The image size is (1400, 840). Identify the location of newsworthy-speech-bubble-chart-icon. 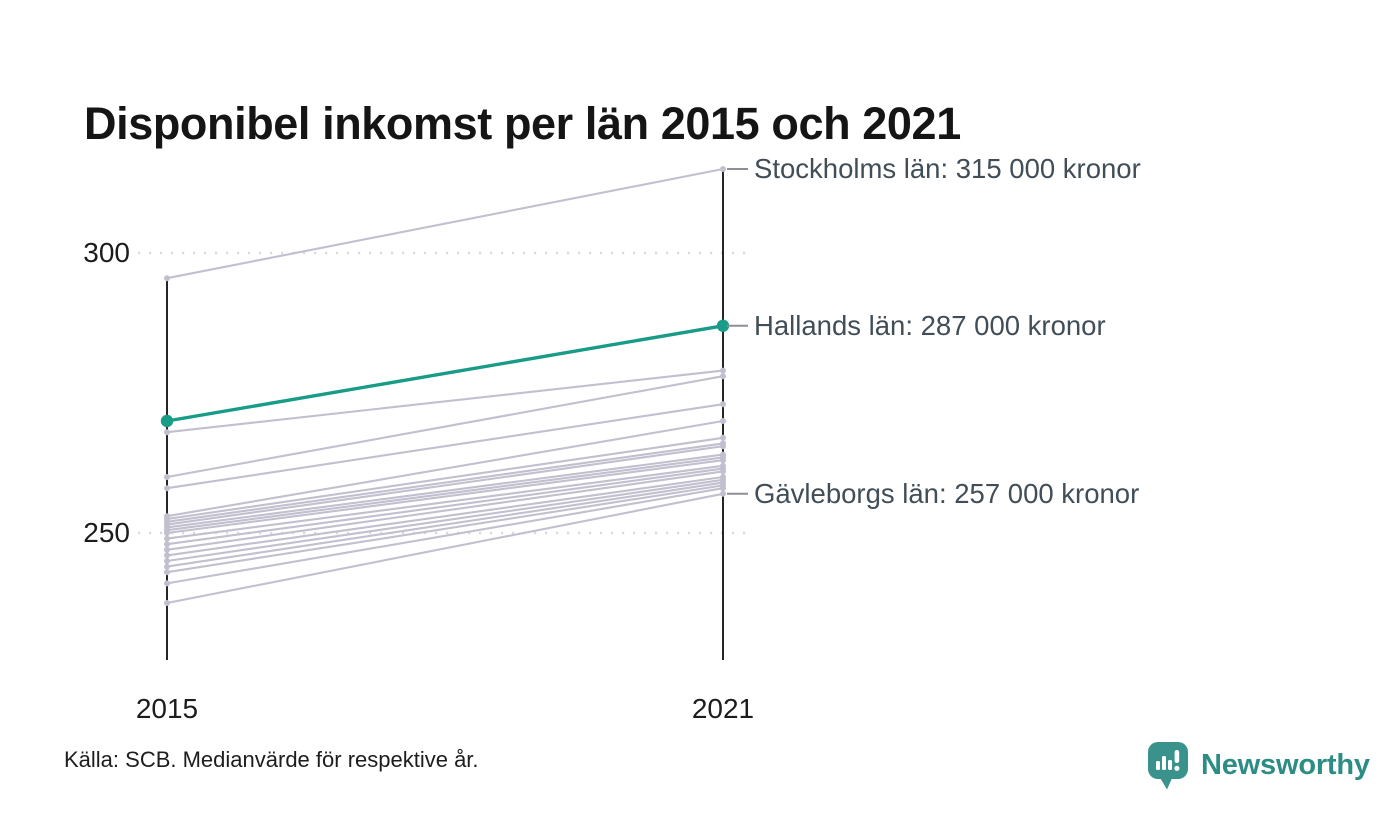
(1168, 766).